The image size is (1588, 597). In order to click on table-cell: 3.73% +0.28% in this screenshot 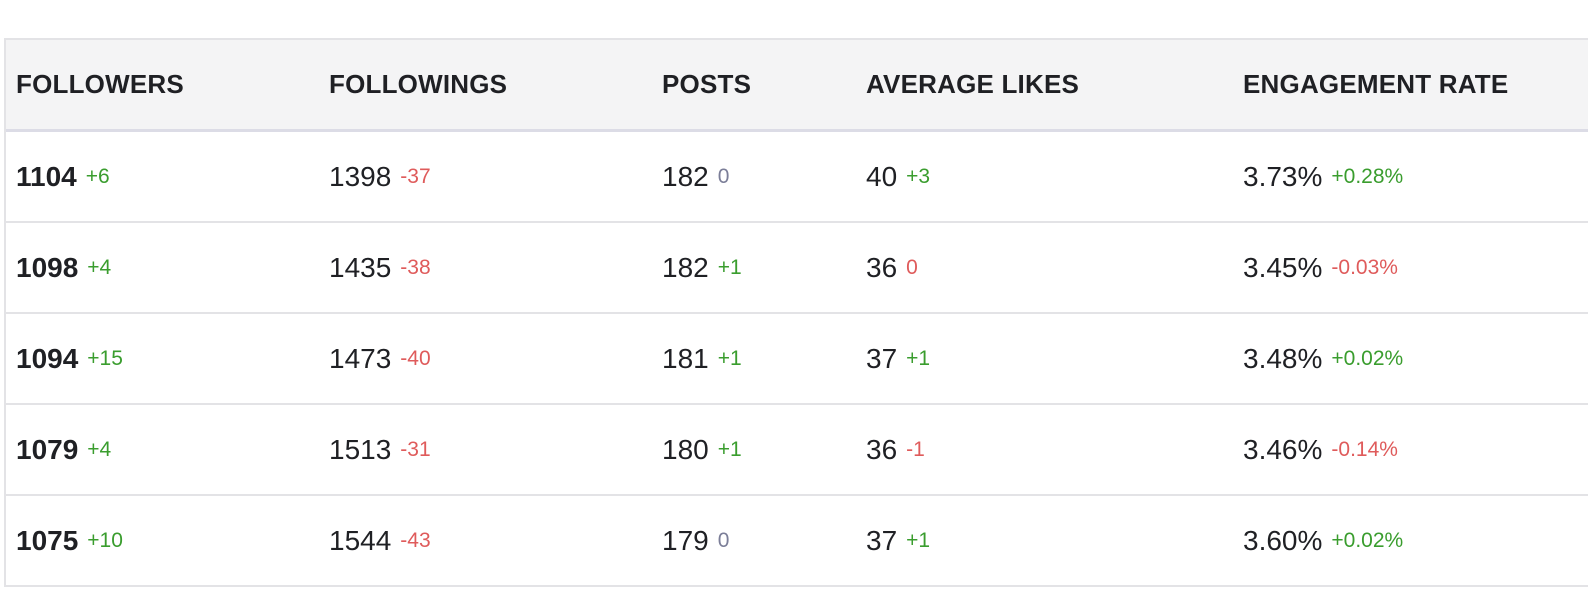, I will do `click(1323, 176)`.